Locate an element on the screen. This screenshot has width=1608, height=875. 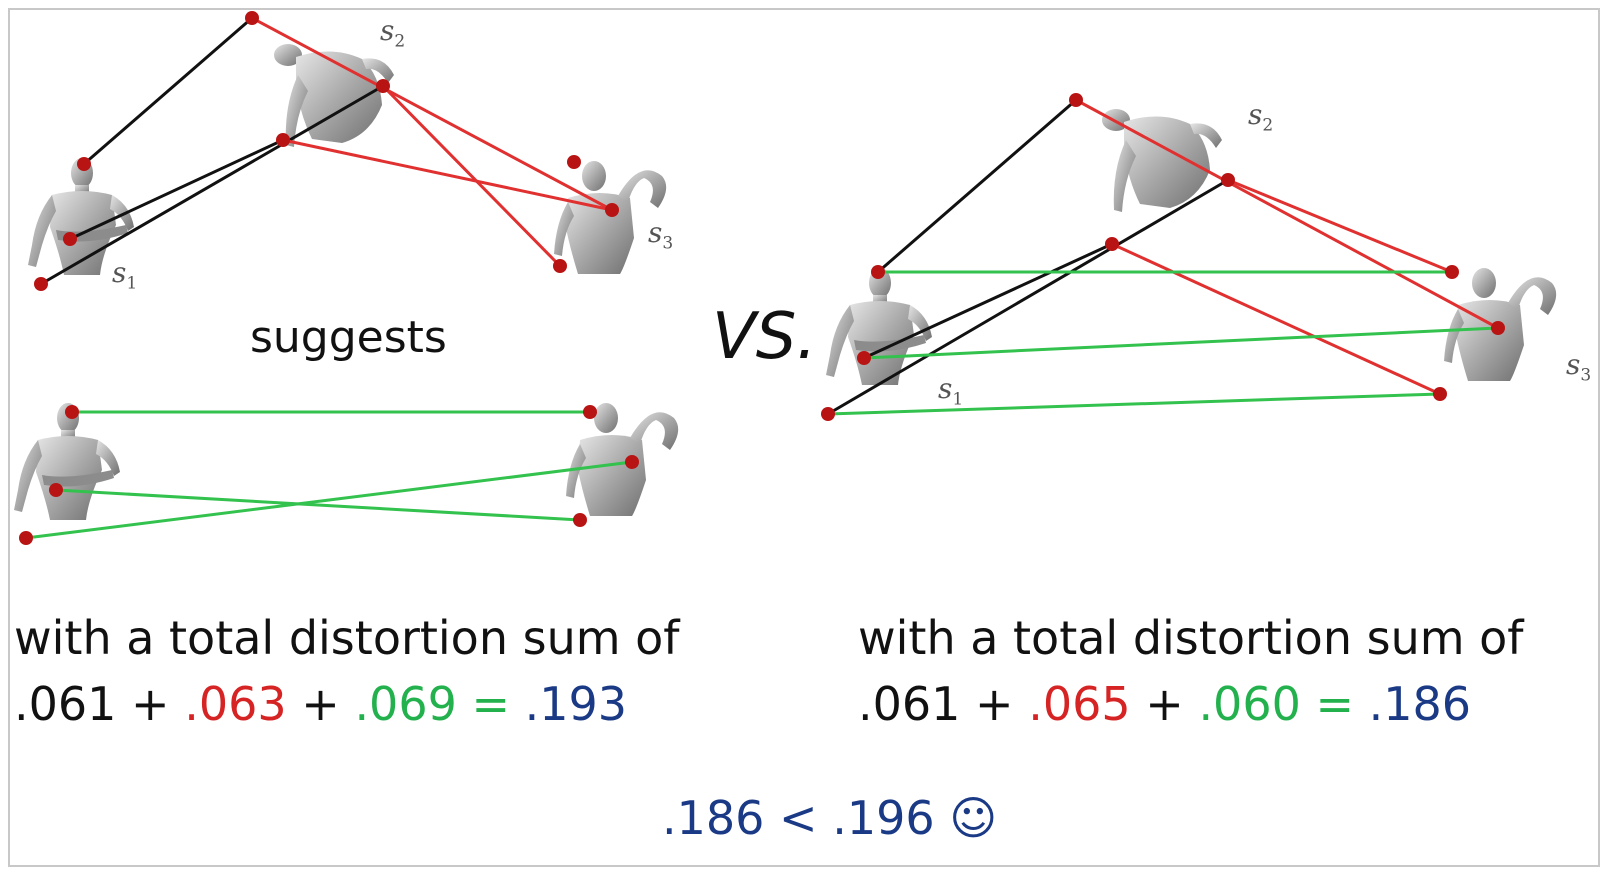
suggests-label: suggests is located at coordinates (348, 337).